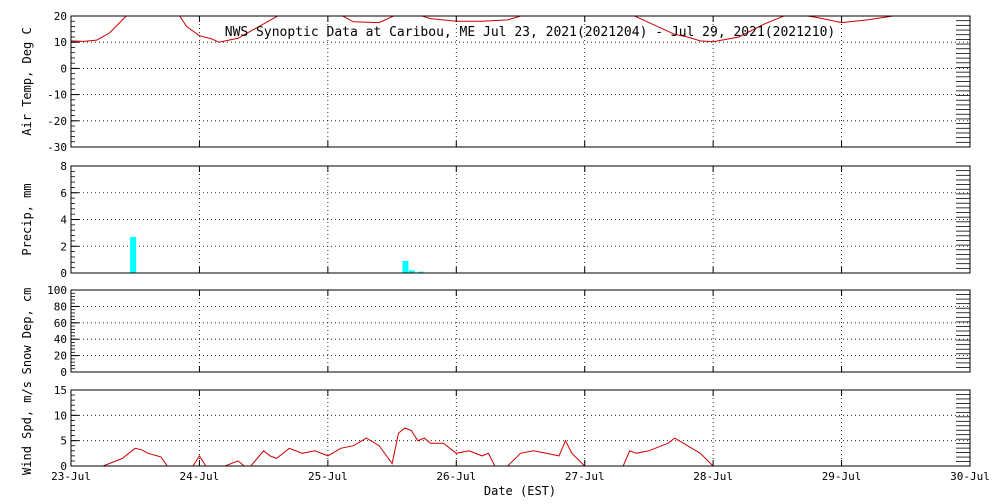 This screenshot has height=504, width=1000. I want to click on y-tick-label: 40, so click(60, 339).